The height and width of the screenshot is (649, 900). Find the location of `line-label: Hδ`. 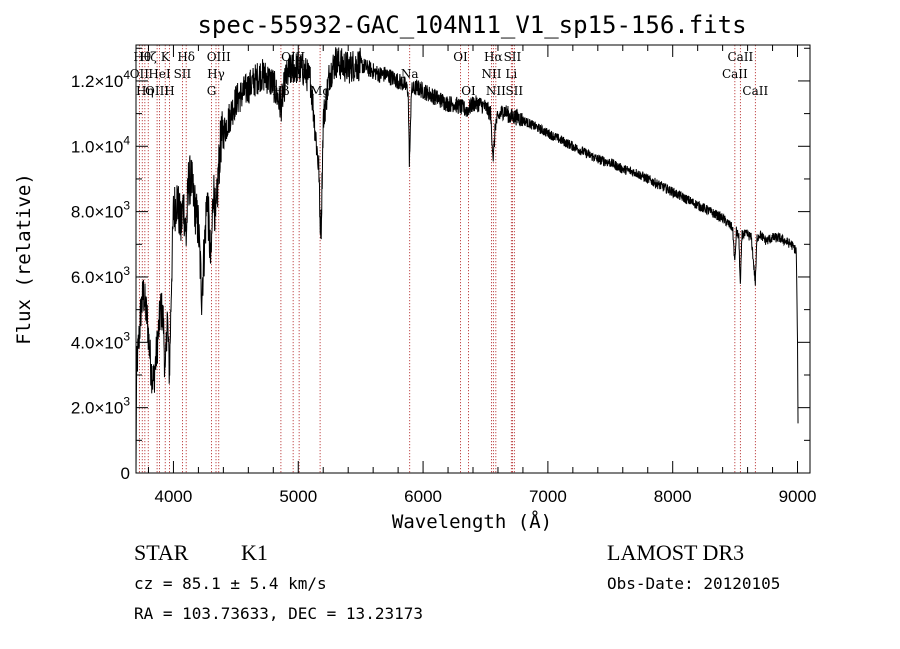

line-label: Hδ is located at coordinates (186, 57).